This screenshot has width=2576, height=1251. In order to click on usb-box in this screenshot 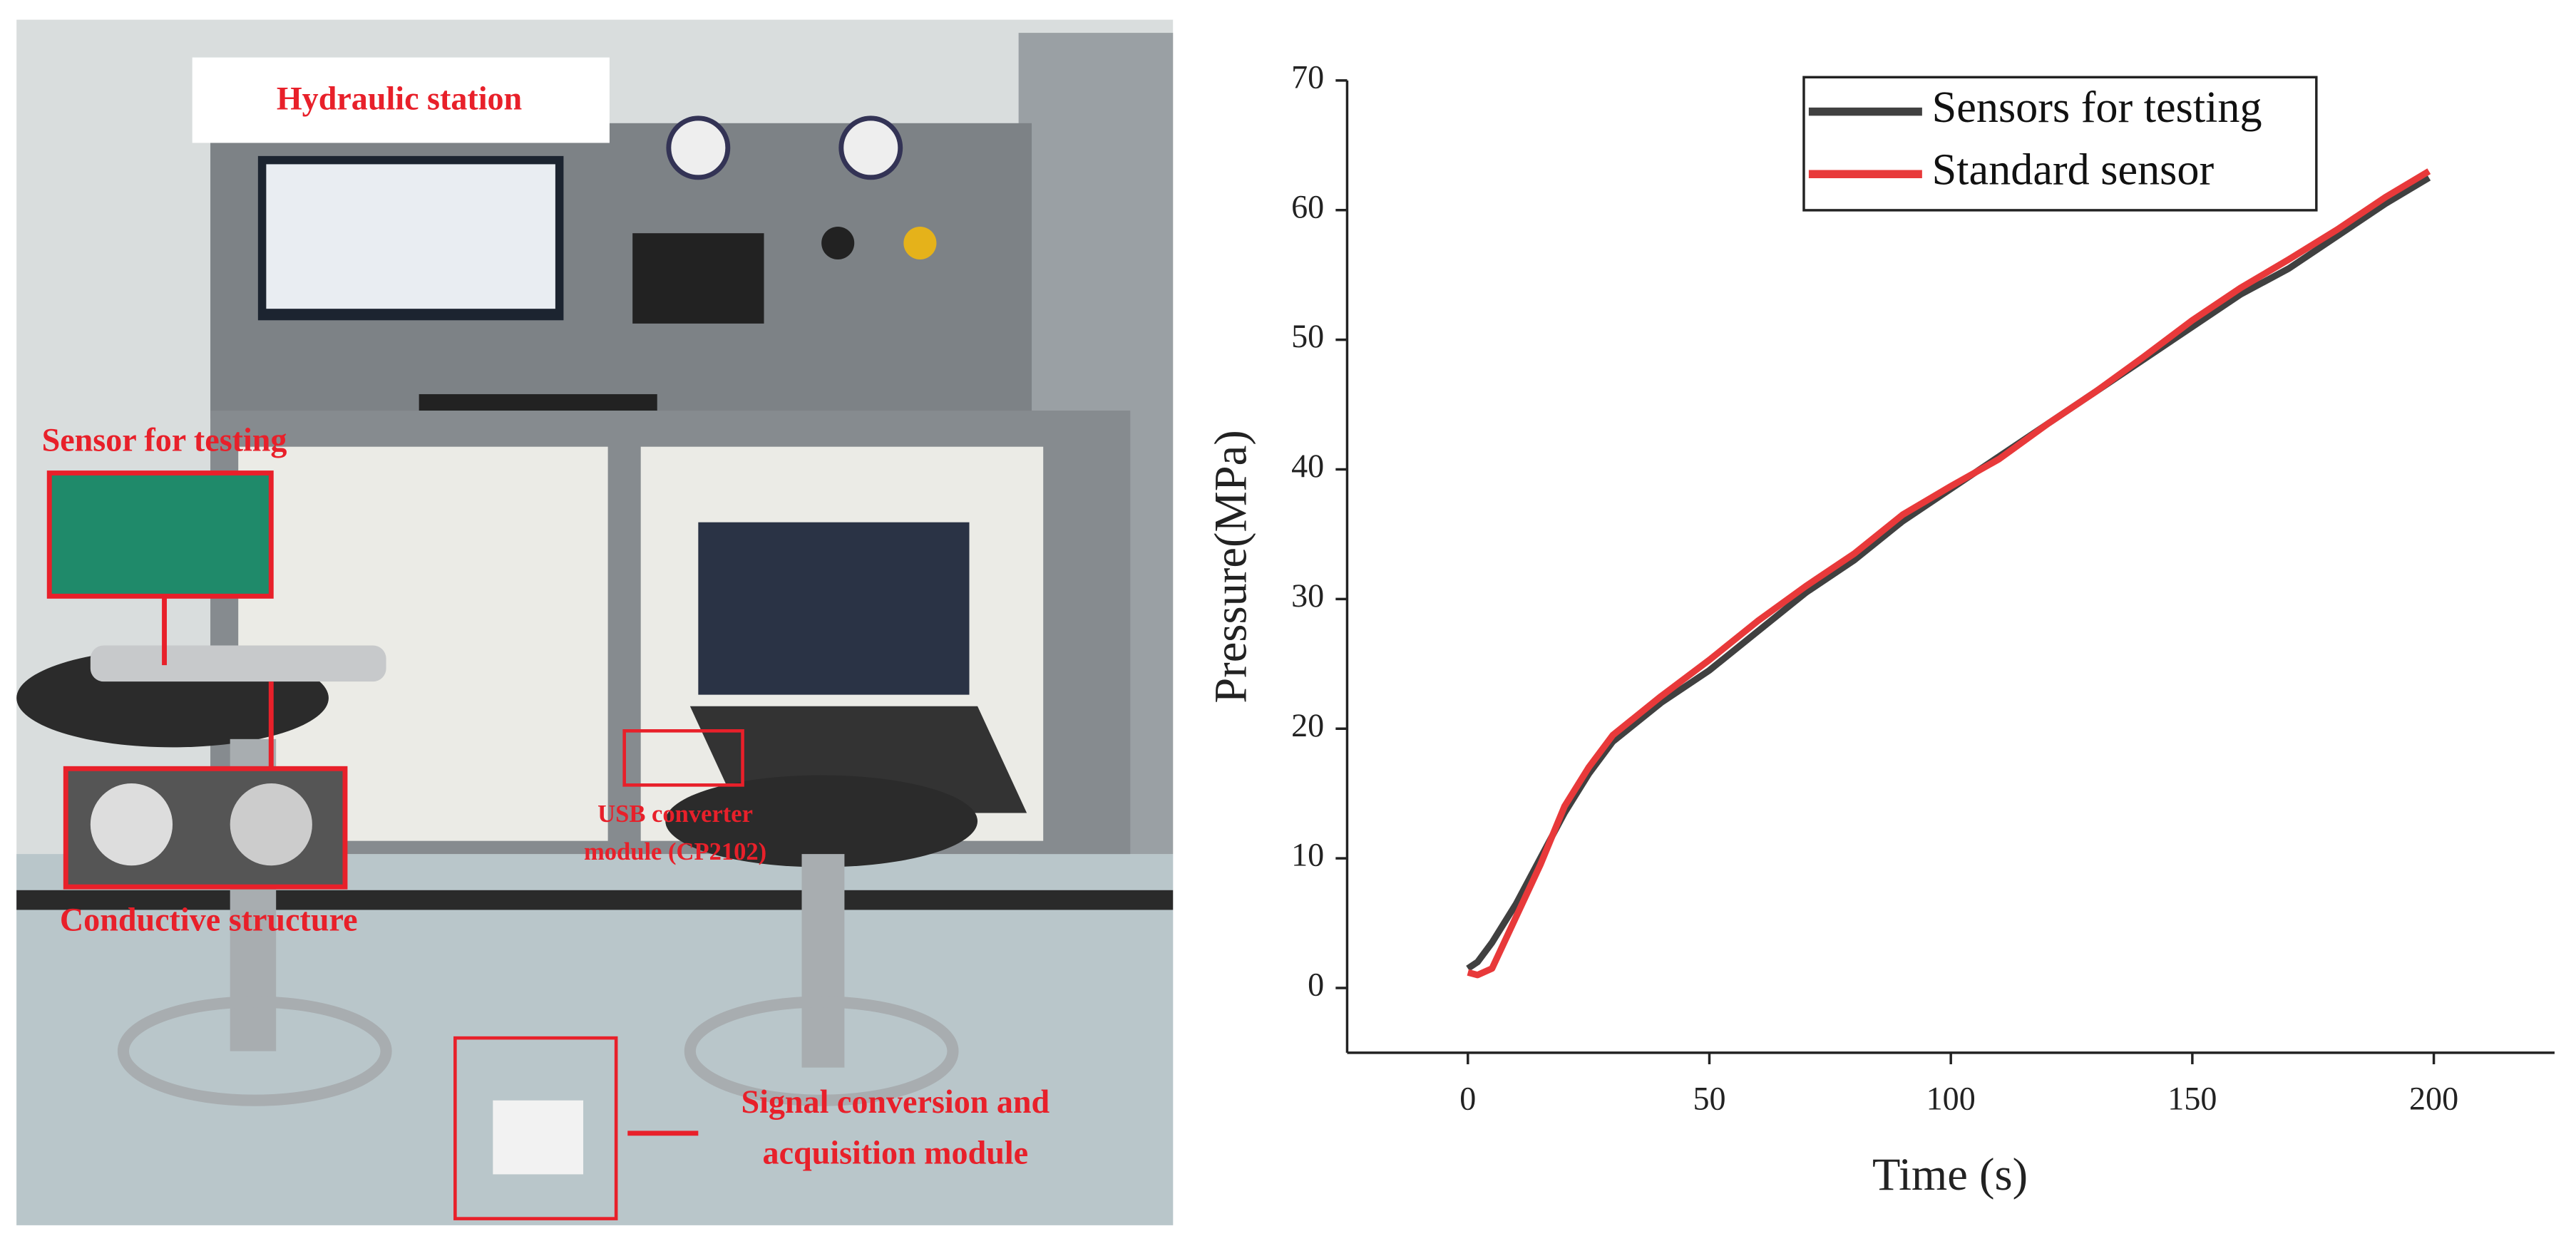, I will do `click(683, 758)`.